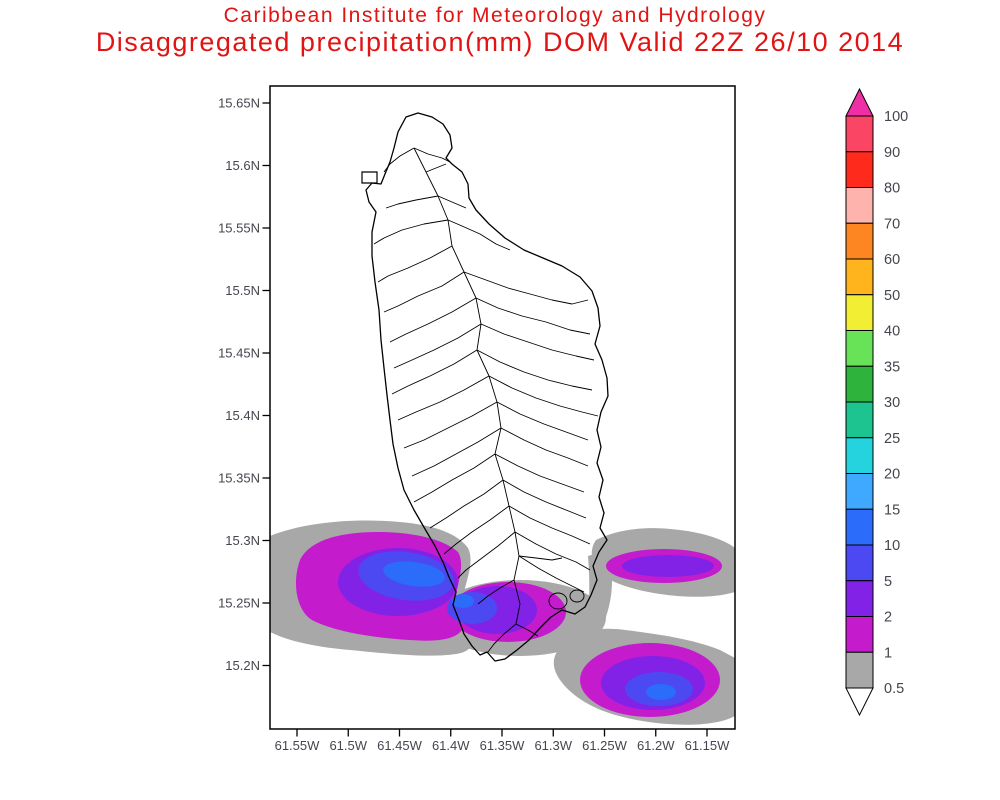  Describe the element at coordinates (242, 665) in the screenshot. I see `y-axis-label: 15.2N` at that location.